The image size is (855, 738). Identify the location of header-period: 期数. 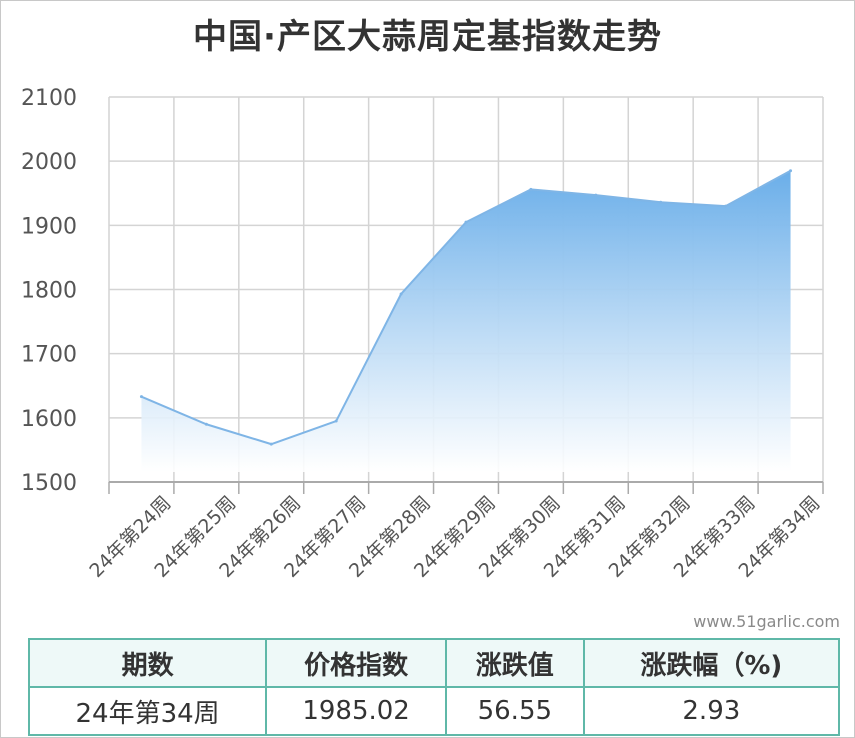
(147, 663).